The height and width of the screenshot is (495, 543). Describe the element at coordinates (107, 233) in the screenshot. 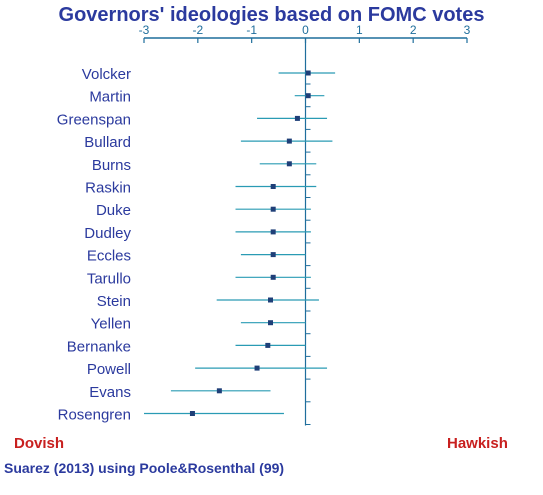

I see `governor-label: Dudley` at that location.